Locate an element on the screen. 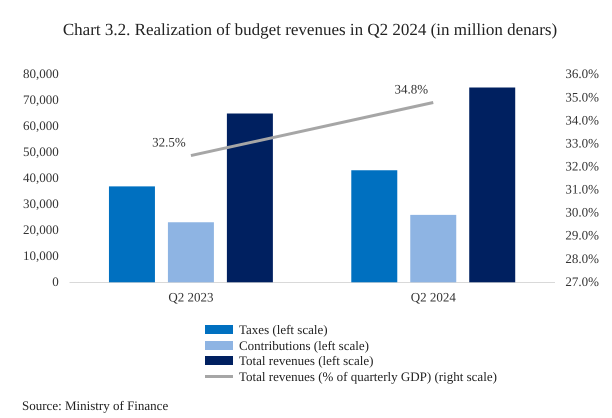 This screenshot has height=418, width=612. y2-tick-label: 29.0% is located at coordinates (582, 235).